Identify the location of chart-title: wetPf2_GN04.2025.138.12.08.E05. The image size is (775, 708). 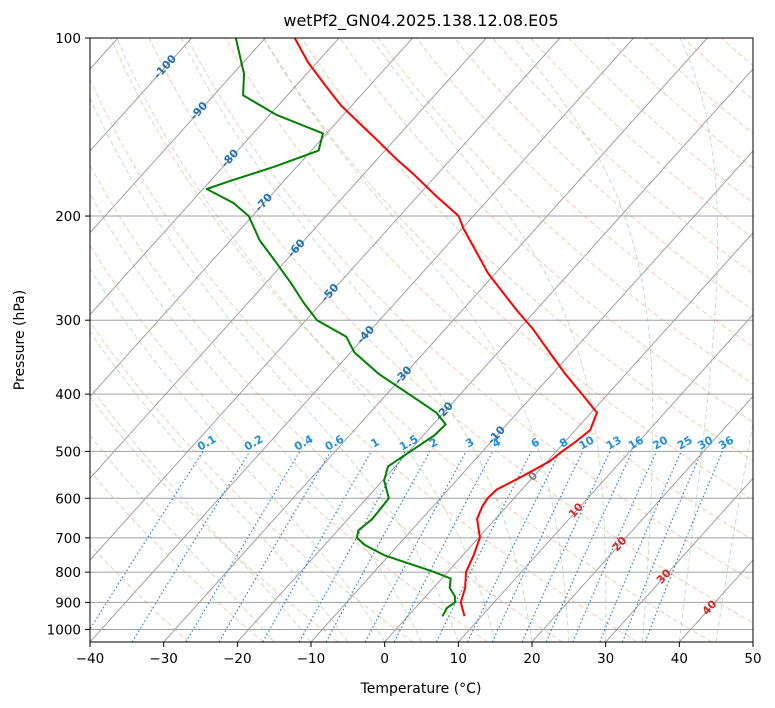
(420, 21).